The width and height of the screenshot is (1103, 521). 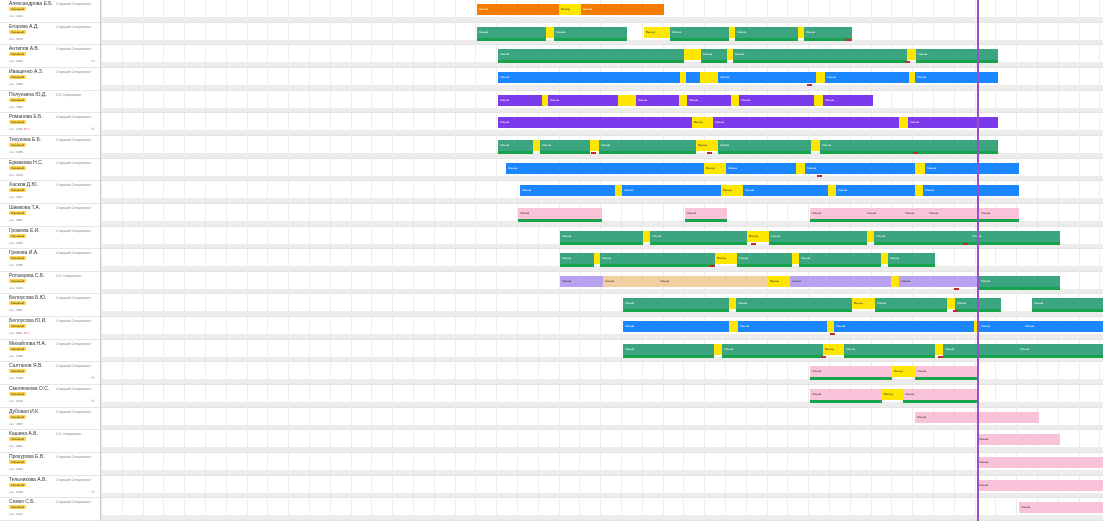 What do you see at coordinates (28, 321) in the screenshot?
I see `employee-name: Белоусова Ю.И.` at bounding box center [28, 321].